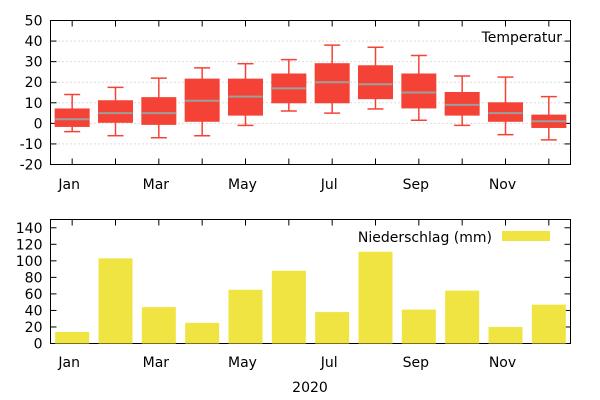 This screenshot has width=600, height=400. I want to click on temperature-box-nov, so click(505, 106).